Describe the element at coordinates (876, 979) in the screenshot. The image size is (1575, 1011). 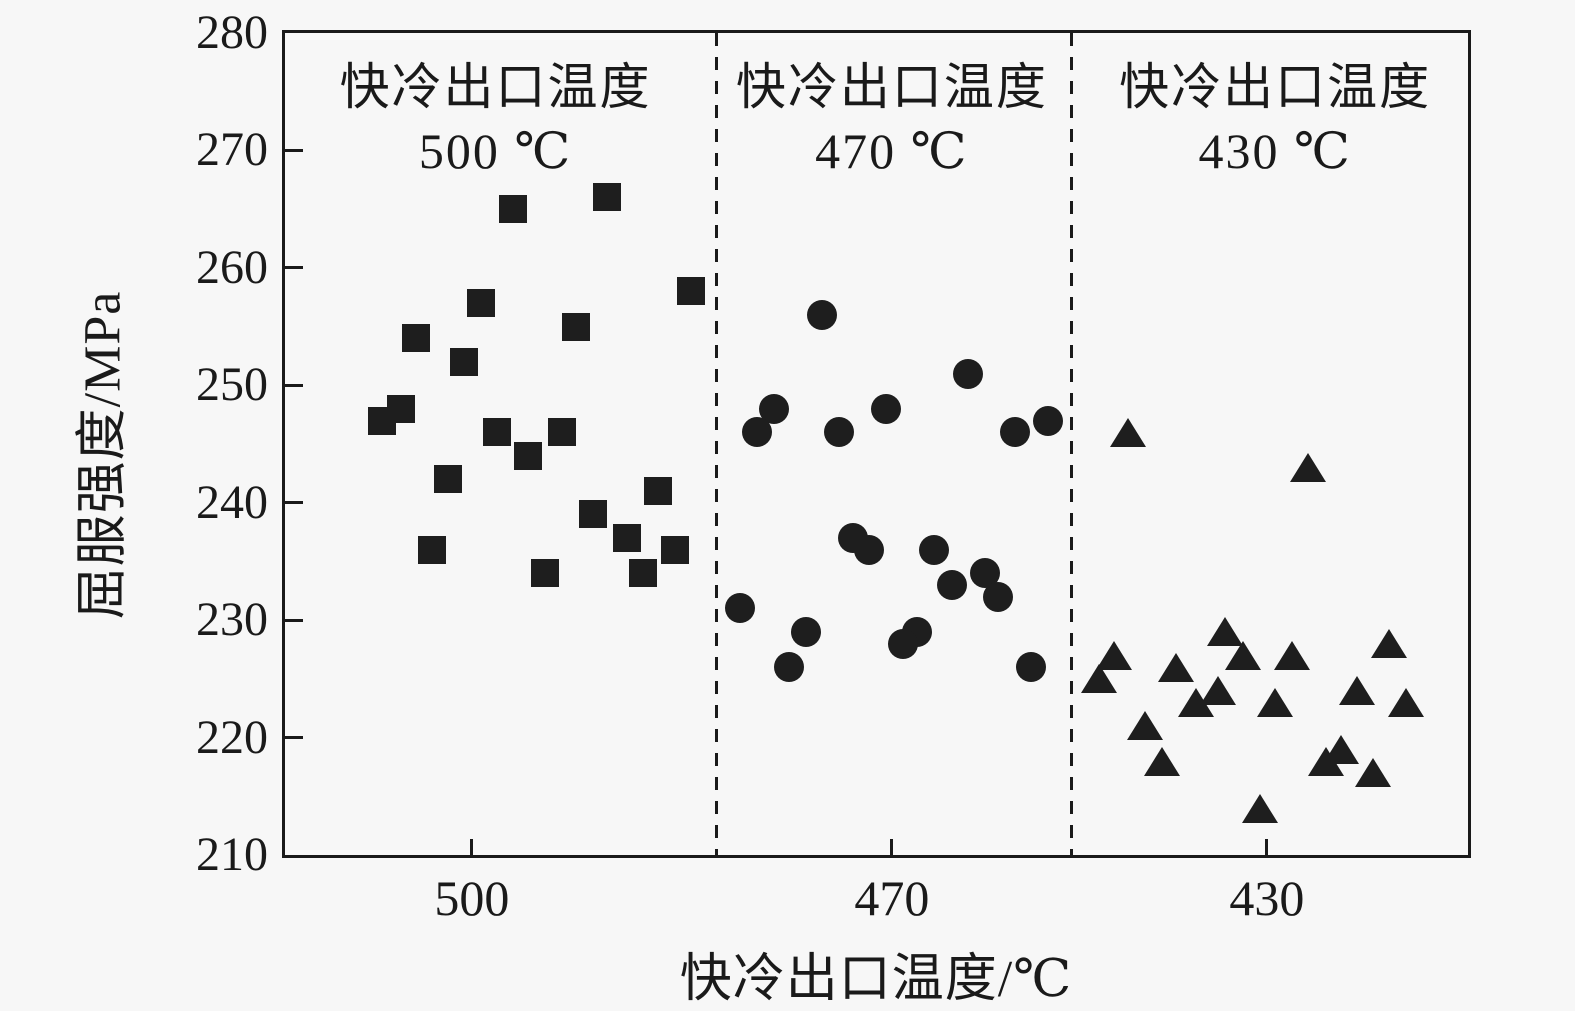
I see `x-axis-title: 快冷出口温度/℃` at that location.